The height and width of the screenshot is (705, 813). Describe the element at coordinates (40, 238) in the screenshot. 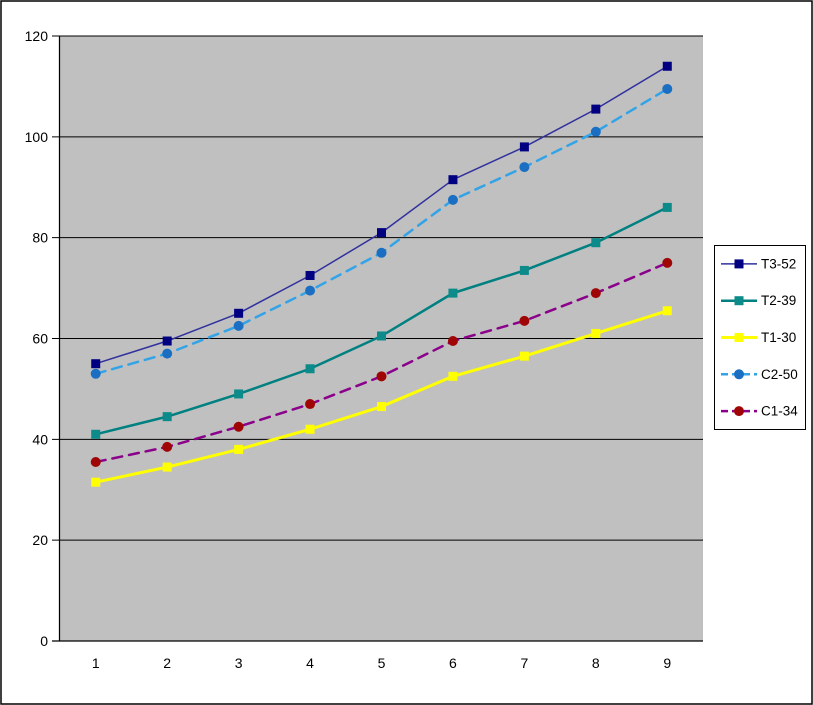

I see `y-tick-label: 80` at that location.